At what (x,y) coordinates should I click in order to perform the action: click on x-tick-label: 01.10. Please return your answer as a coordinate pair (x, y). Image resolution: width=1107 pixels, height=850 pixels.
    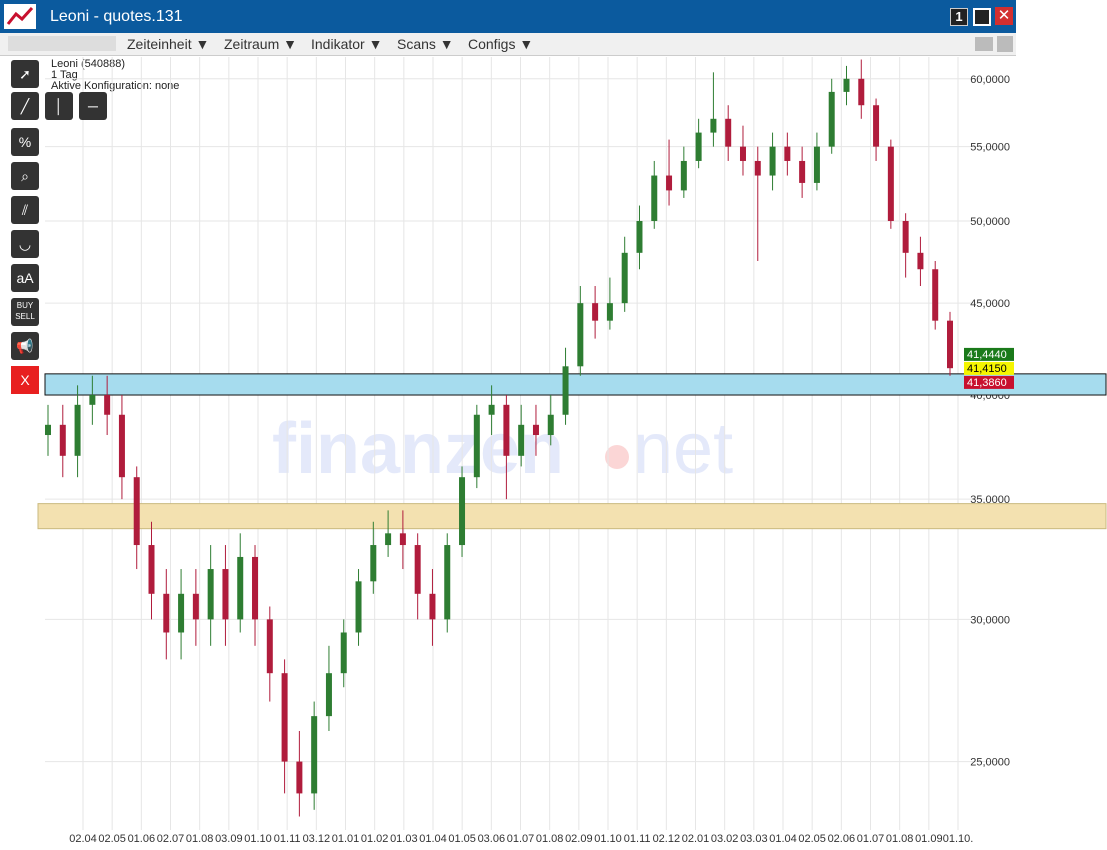
    Looking at the image, I should click on (258, 839).